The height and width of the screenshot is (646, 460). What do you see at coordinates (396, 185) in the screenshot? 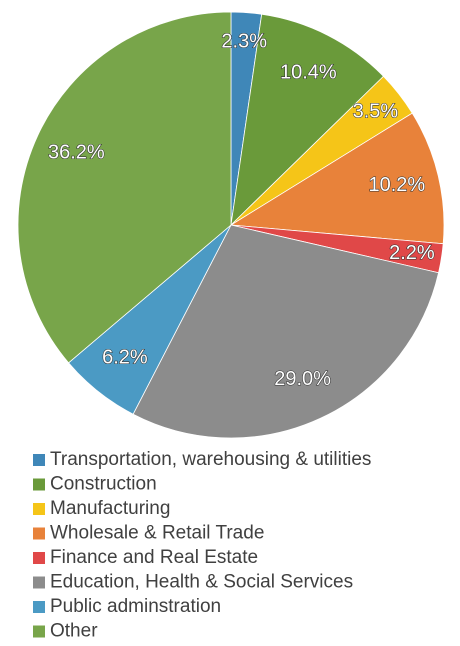
I see `data-label: 10.2%` at bounding box center [396, 185].